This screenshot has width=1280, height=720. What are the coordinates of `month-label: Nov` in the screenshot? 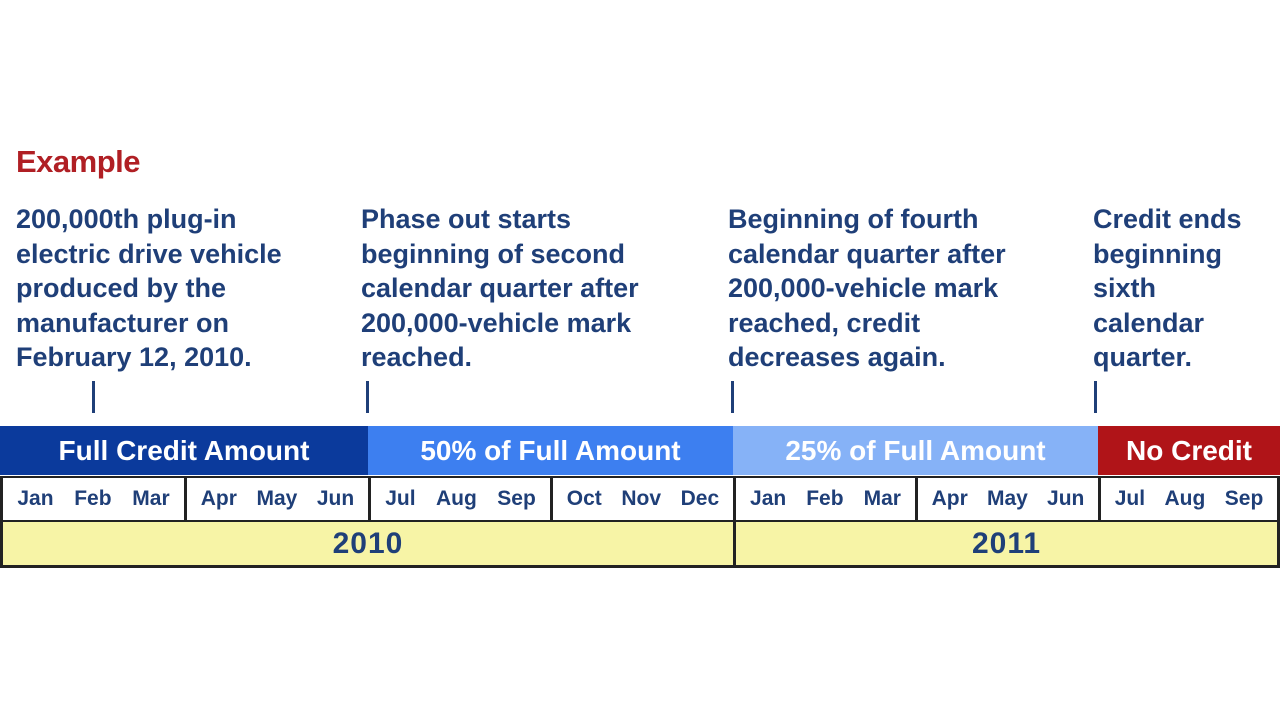 It's located at (641, 498).